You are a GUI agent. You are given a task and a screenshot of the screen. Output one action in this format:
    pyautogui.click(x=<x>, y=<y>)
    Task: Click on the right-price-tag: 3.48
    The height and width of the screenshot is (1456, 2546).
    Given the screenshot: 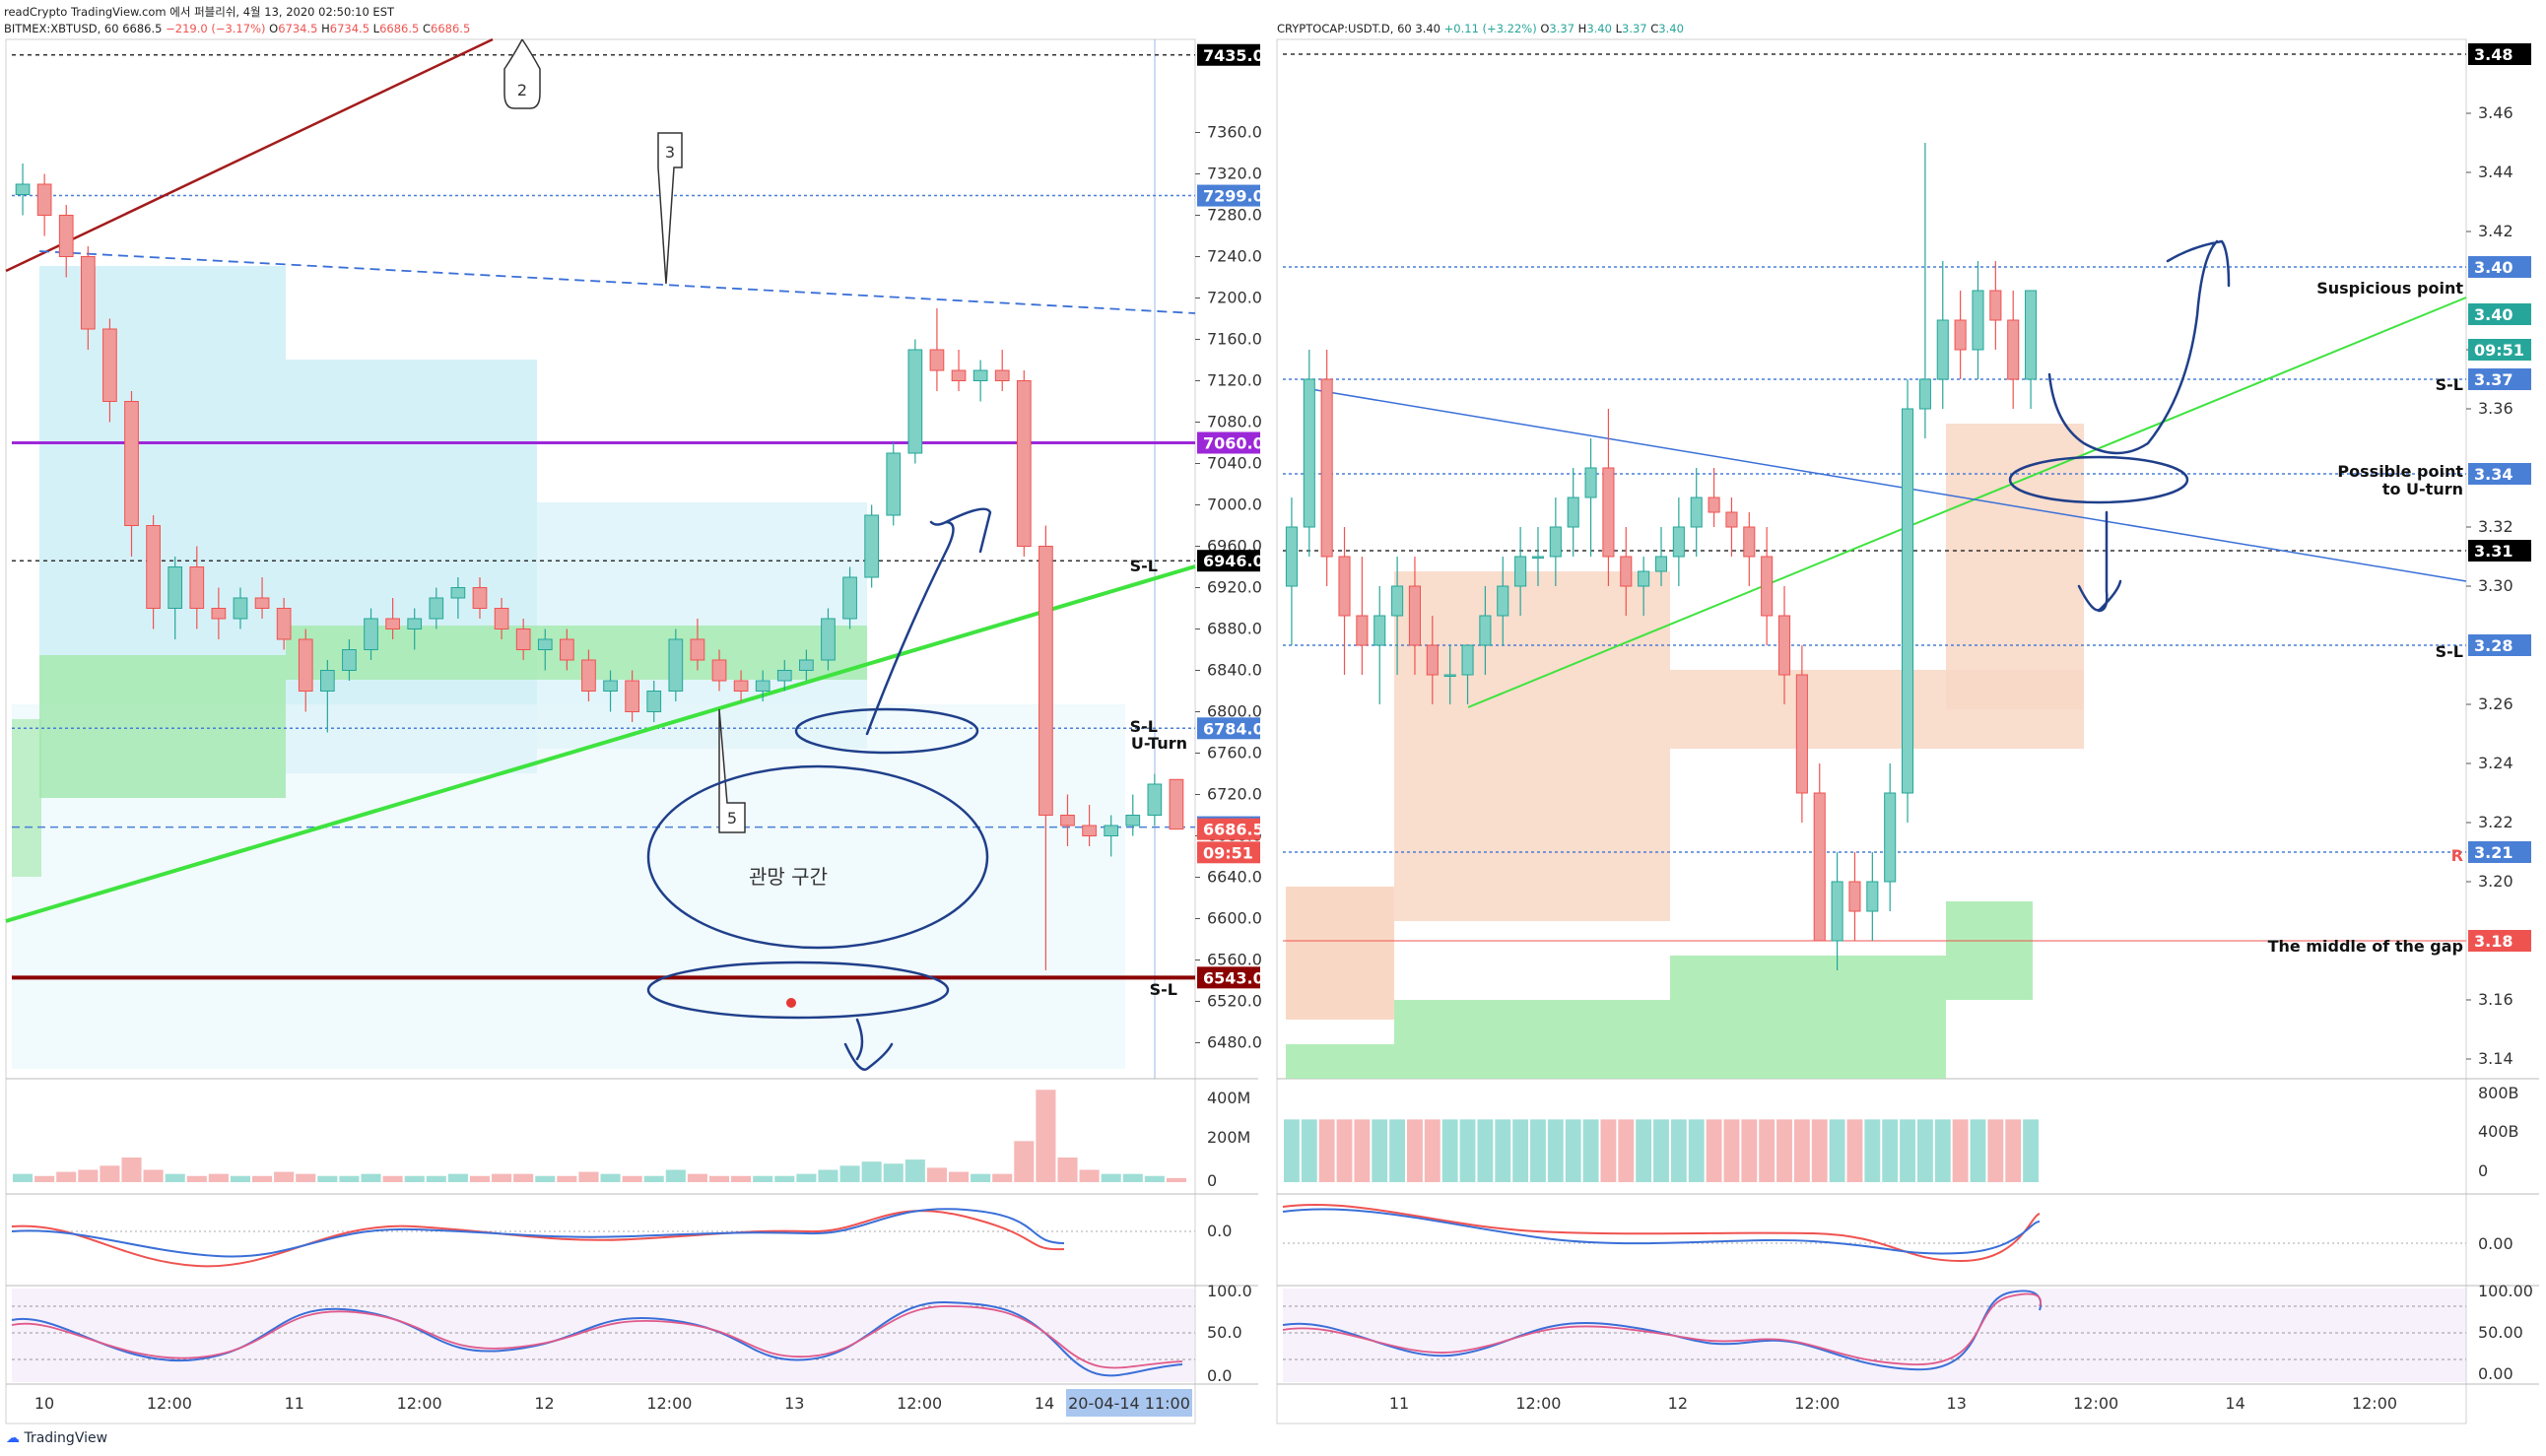 What is the action you would take?
    pyautogui.click(x=2493, y=54)
    